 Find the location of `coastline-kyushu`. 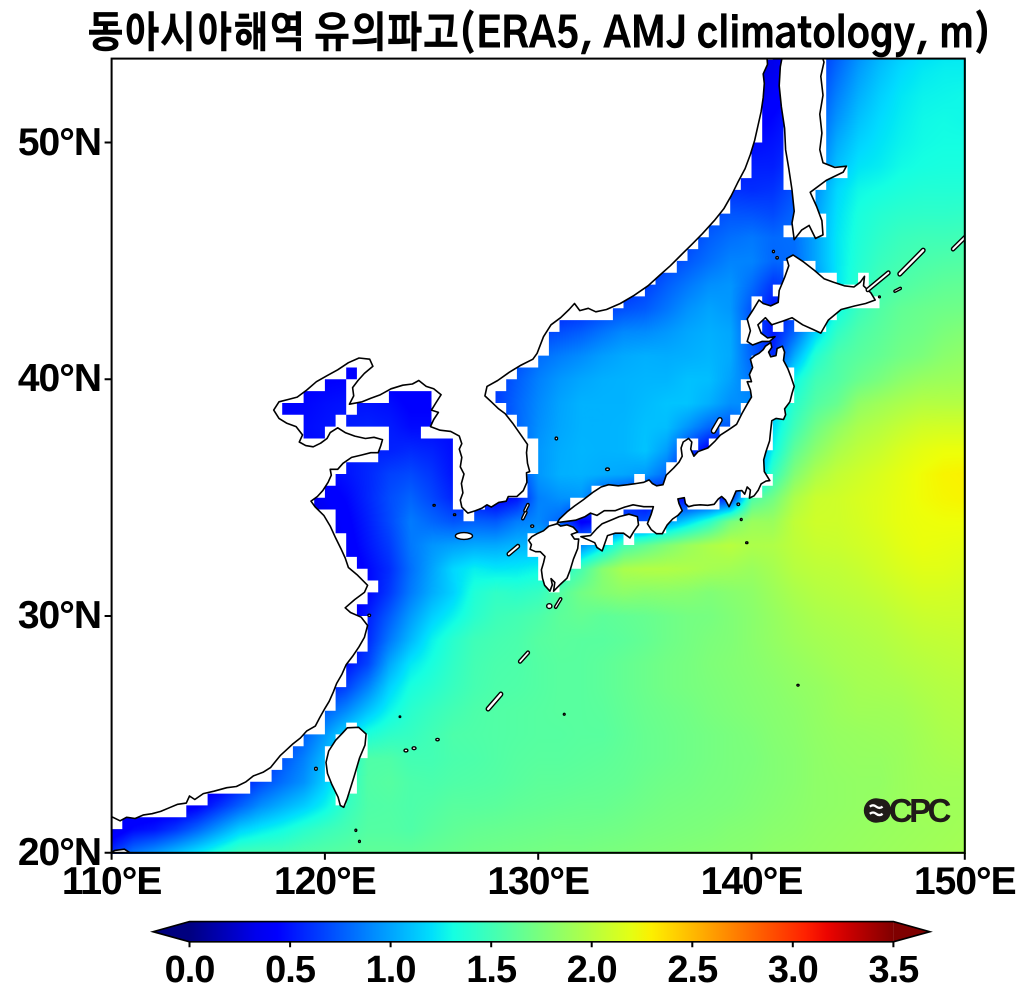

coastline-kyushu is located at coordinates (553, 557).